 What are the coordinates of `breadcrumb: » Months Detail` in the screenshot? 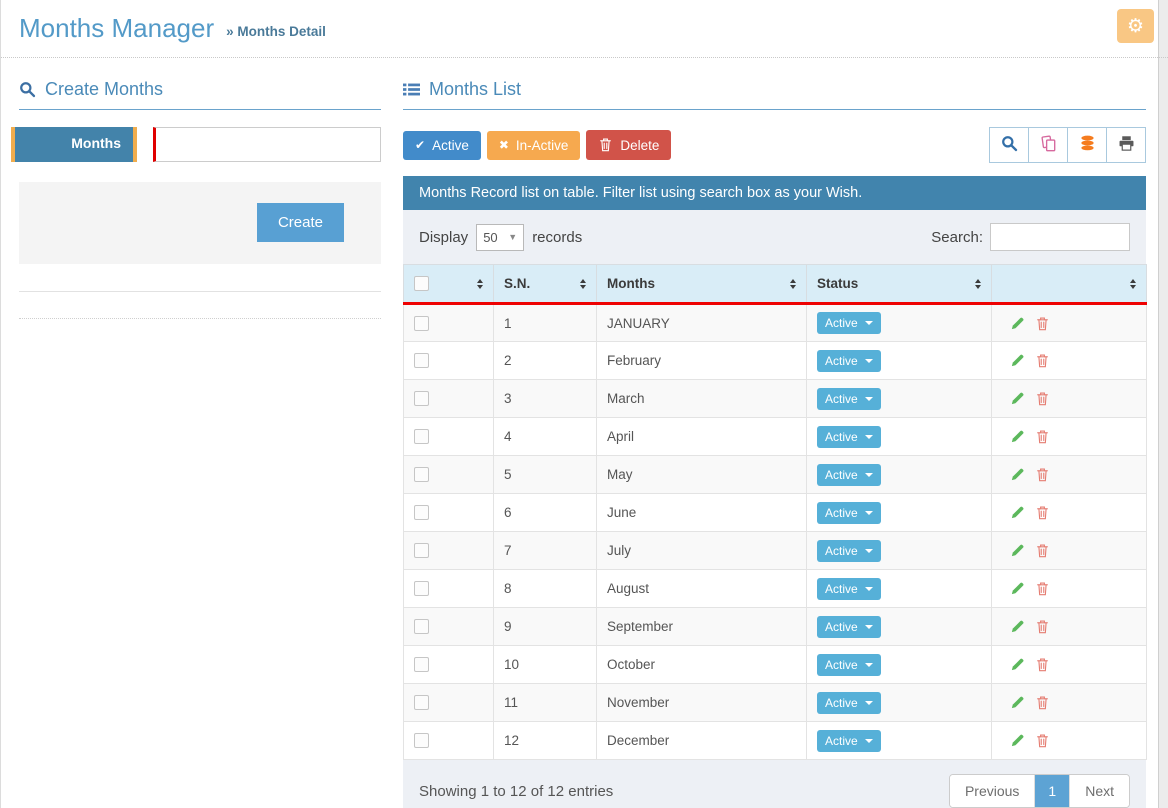 It's located at (276, 31).